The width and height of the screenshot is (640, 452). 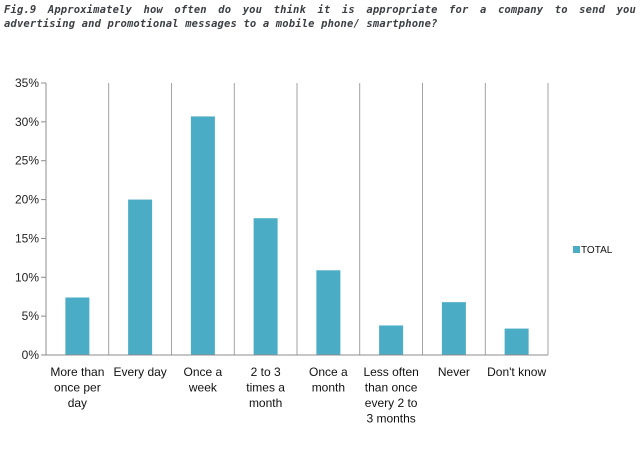 What do you see at coordinates (77, 387) in the screenshot?
I see `category-label: More than once per day` at bounding box center [77, 387].